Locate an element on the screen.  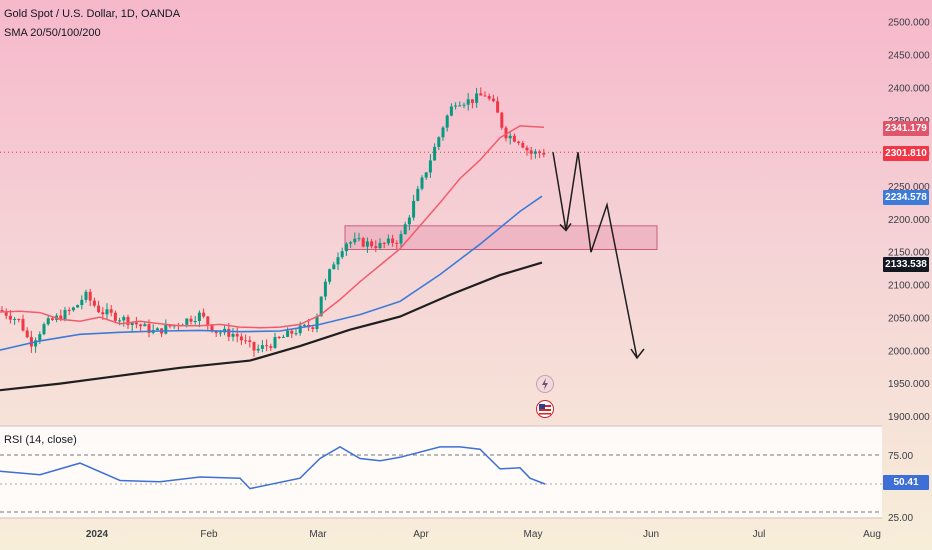
y-tick-label: 1900.000 is located at coordinates (909, 417).